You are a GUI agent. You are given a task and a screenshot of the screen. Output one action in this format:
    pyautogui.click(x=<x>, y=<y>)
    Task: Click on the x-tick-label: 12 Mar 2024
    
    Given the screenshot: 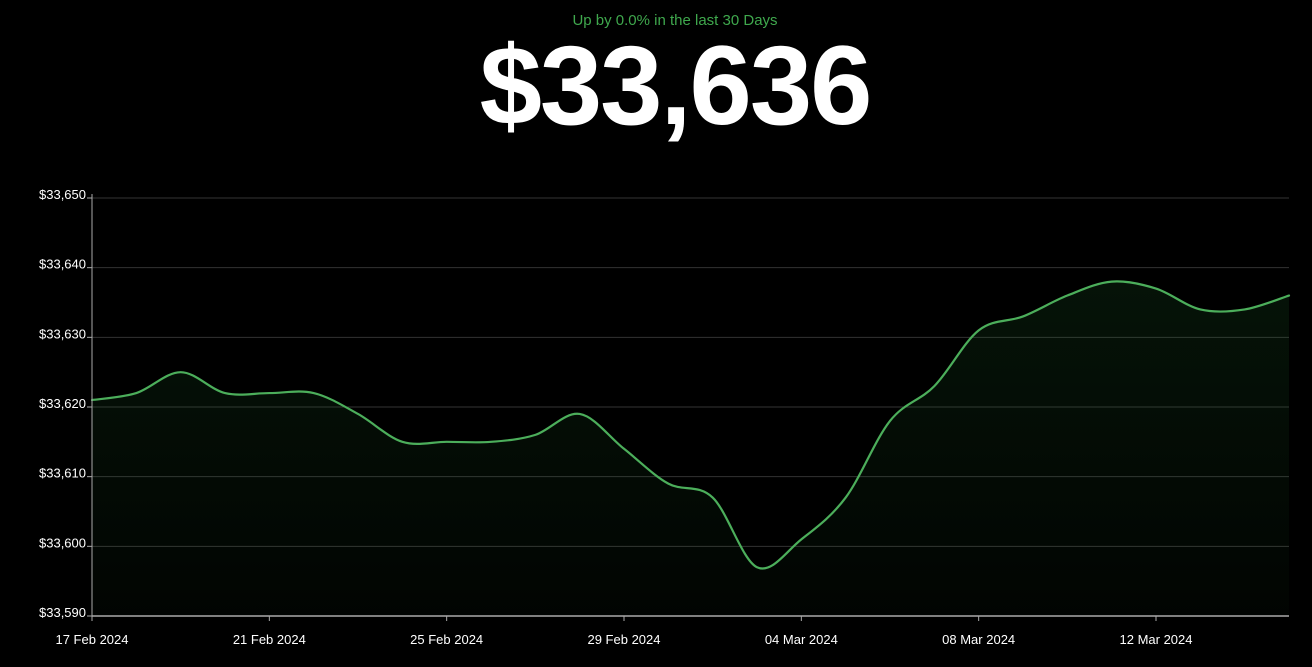 What is the action you would take?
    pyautogui.click(x=1156, y=639)
    